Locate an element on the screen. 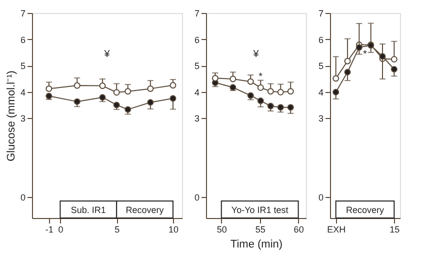 The height and width of the screenshot is (279, 440). x-tick-label: 55 is located at coordinates (260, 229).